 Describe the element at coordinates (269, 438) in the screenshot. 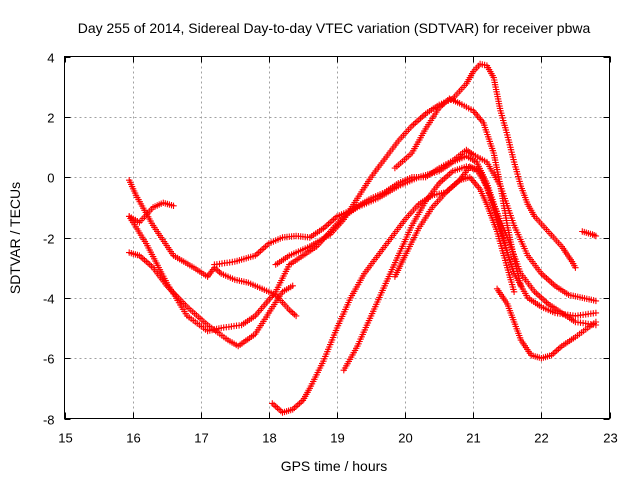

I see `x-tick-label: 18` at that location.